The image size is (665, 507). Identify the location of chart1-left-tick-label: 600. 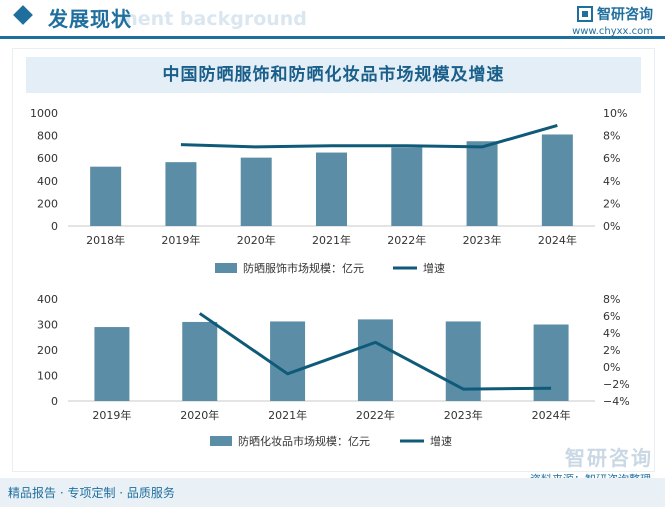
(47, 158).